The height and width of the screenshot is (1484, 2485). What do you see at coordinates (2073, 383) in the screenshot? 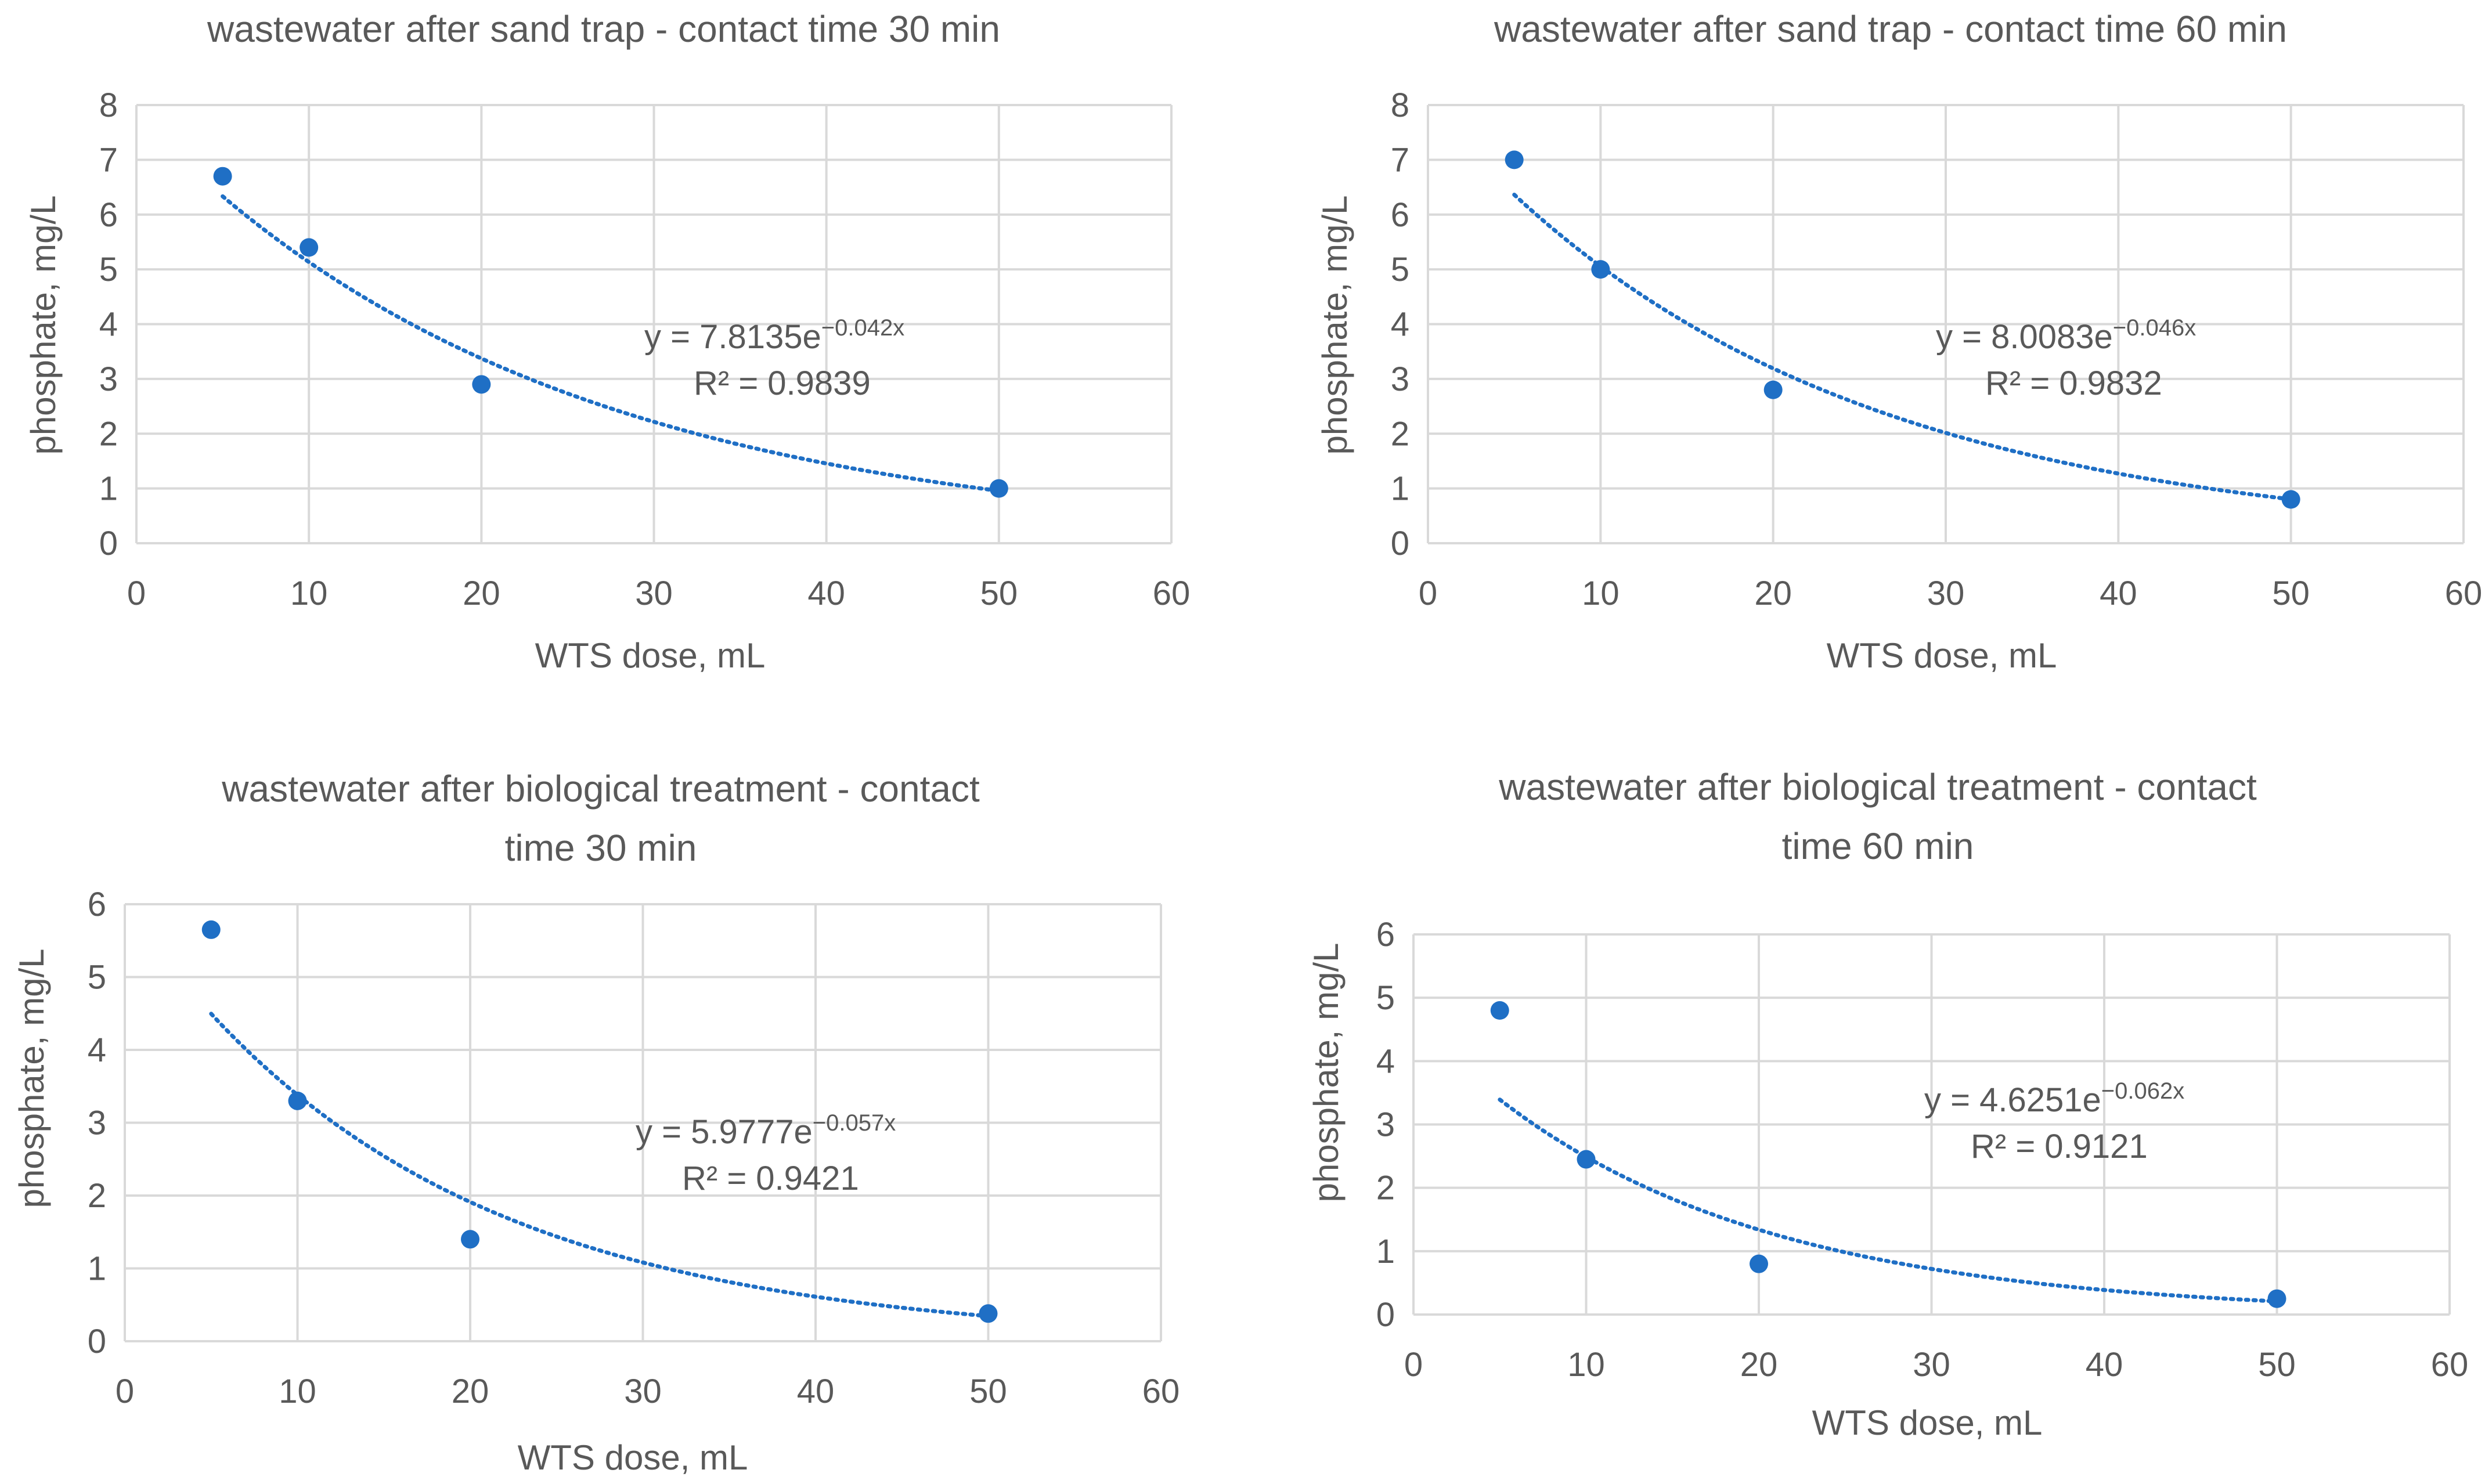
I see `r-squared-label: R² = 0.9832` at bounding box center [2073, 383].